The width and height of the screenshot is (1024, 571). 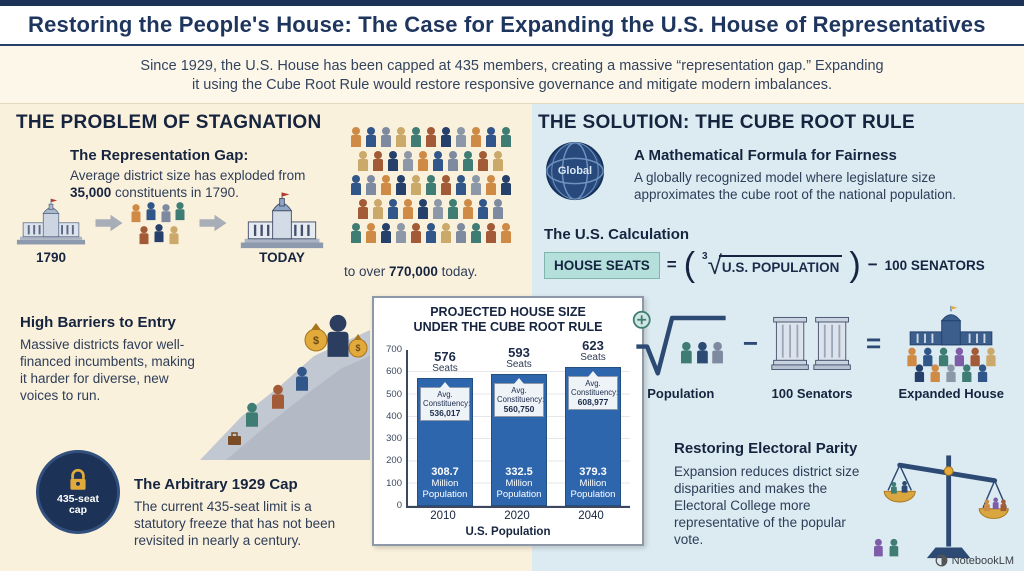 I want to click on y-tick: 400, so click(x=394, y=416).